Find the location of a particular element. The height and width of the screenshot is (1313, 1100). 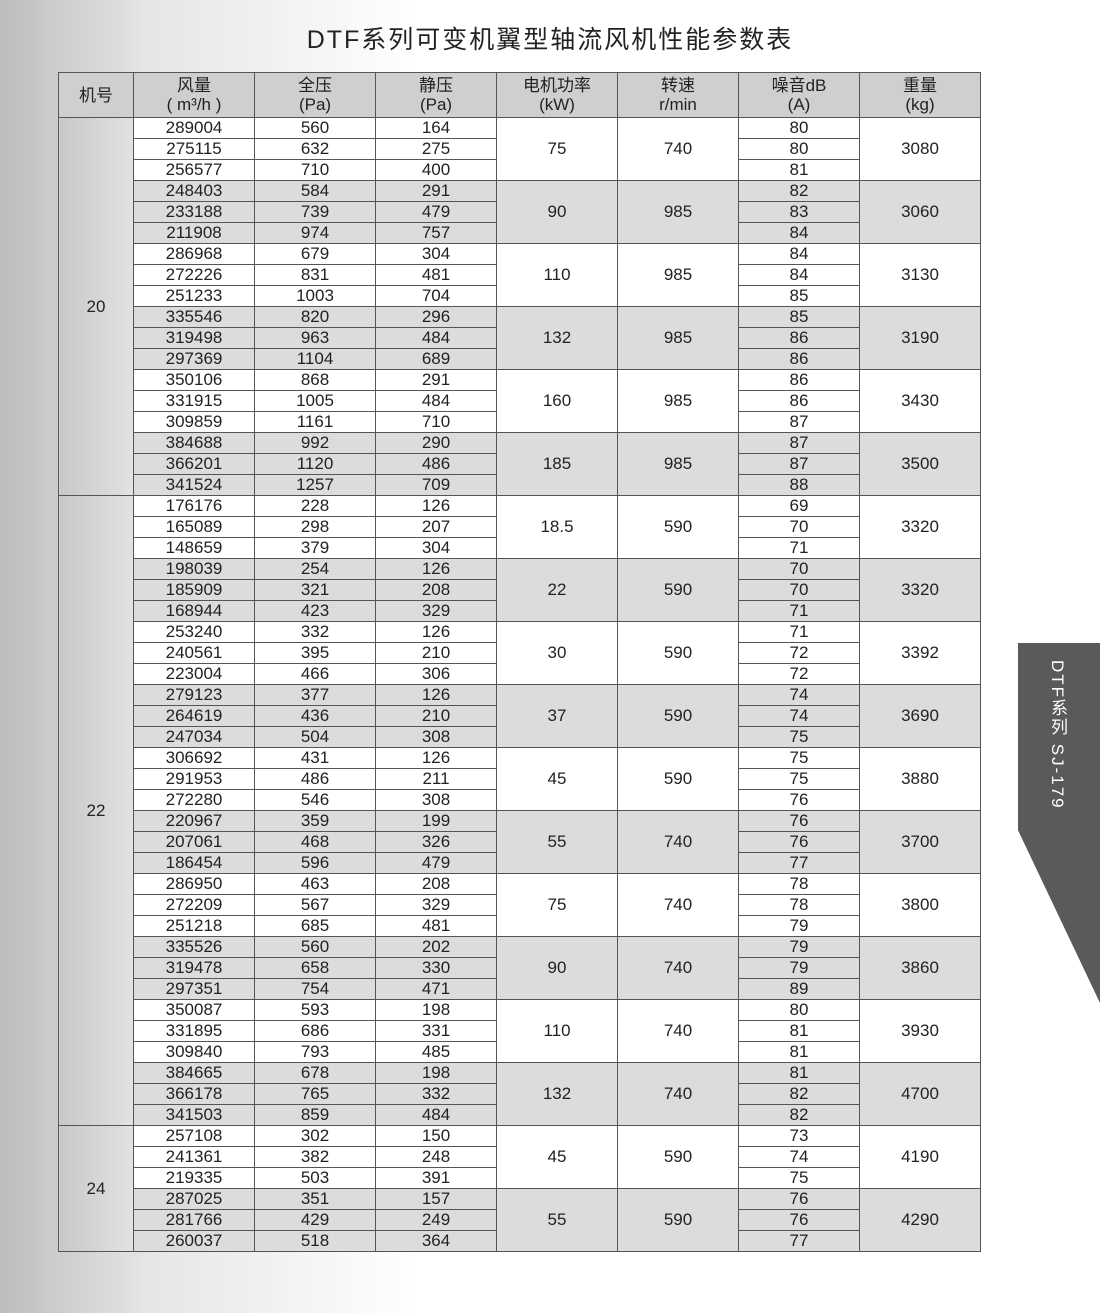

column-header: 噪音dB (A) is located at coordinates (799, 95).